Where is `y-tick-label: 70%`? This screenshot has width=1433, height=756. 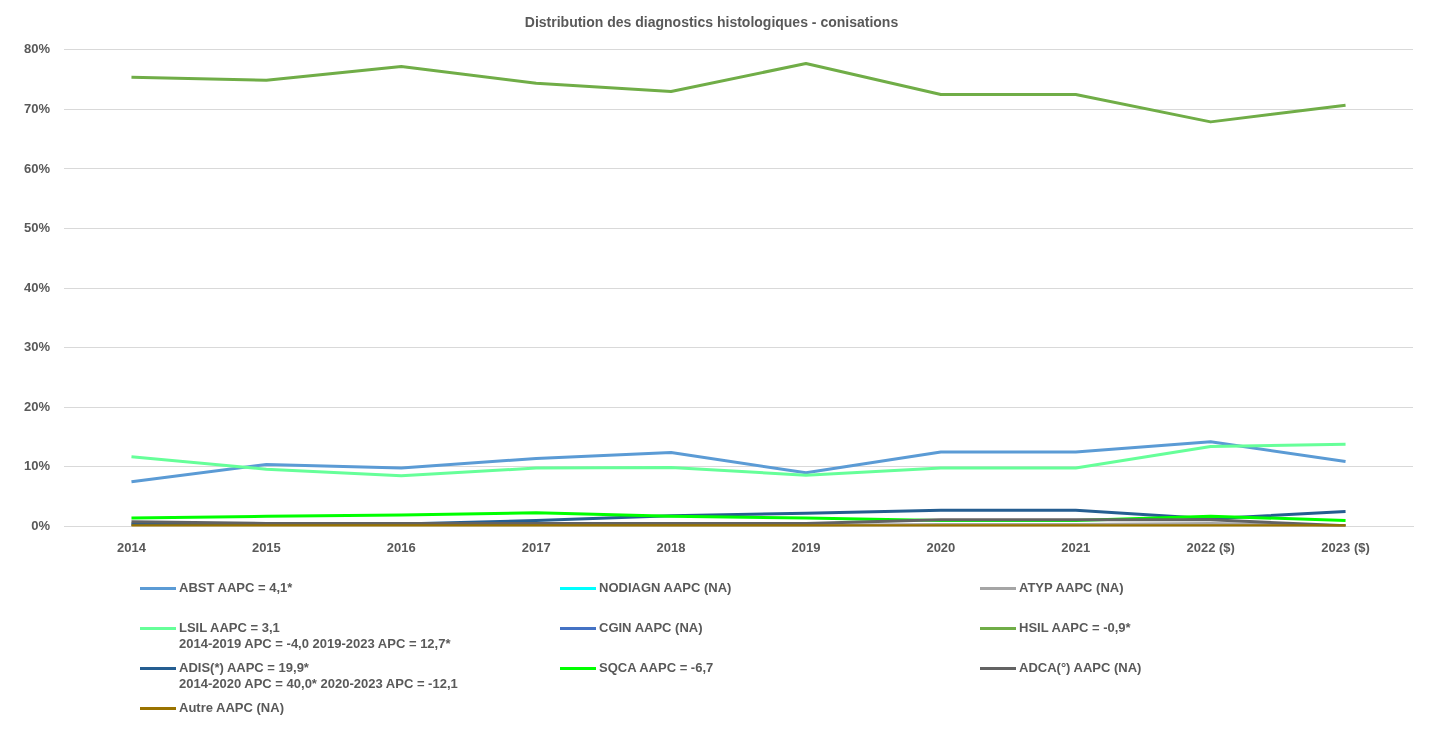
y-tick-label: 70% is located at coordinates (37, 108).